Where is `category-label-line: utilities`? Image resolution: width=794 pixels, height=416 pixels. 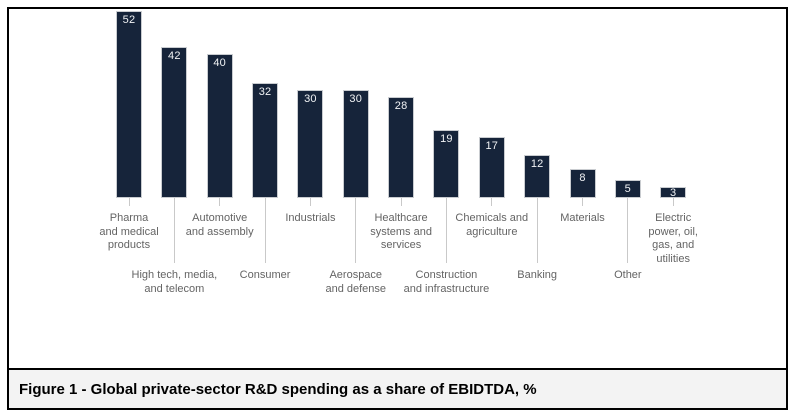
category-label-line: utilities is located at coordinates (673, 258).